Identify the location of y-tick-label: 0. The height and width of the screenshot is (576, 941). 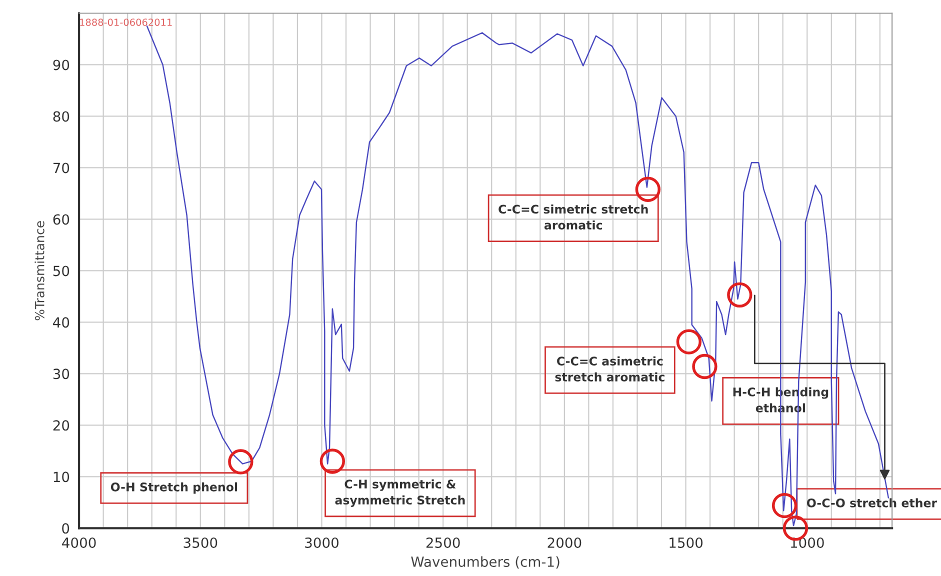
(66, 528).